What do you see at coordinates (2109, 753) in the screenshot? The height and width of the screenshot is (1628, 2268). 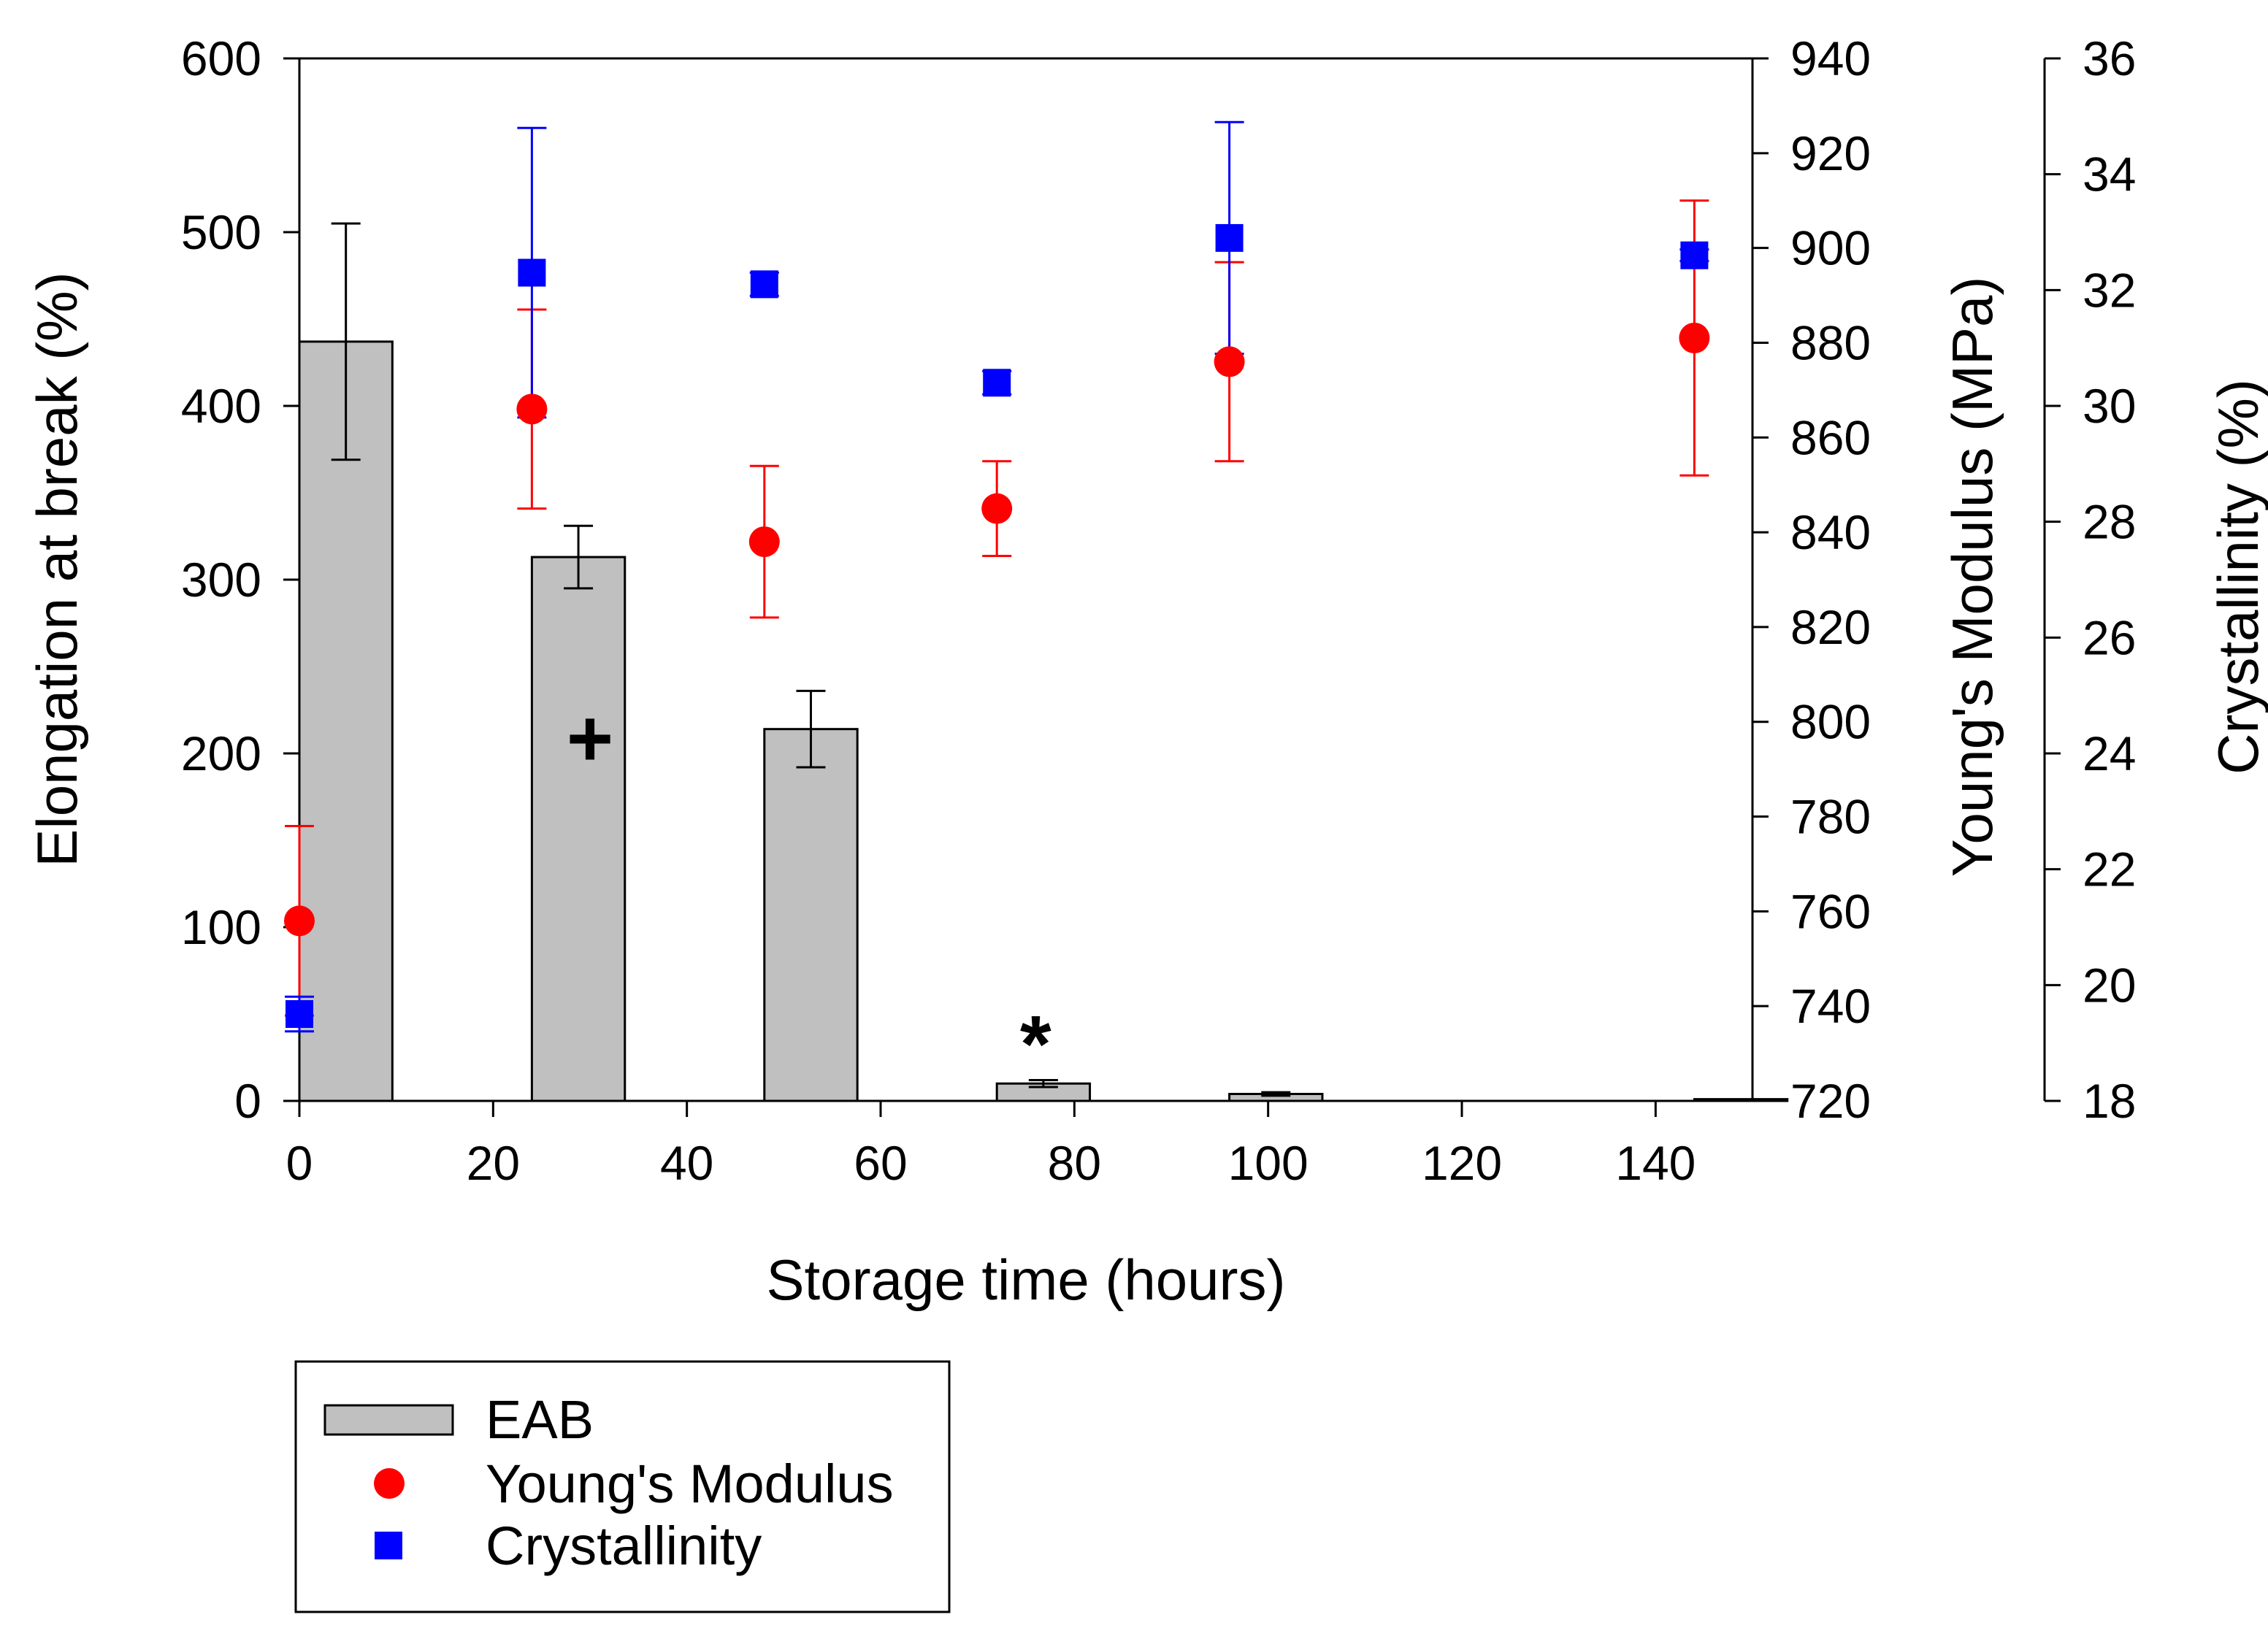 I see `right2-tick-label: 24` at bounding box center [2109, 753].